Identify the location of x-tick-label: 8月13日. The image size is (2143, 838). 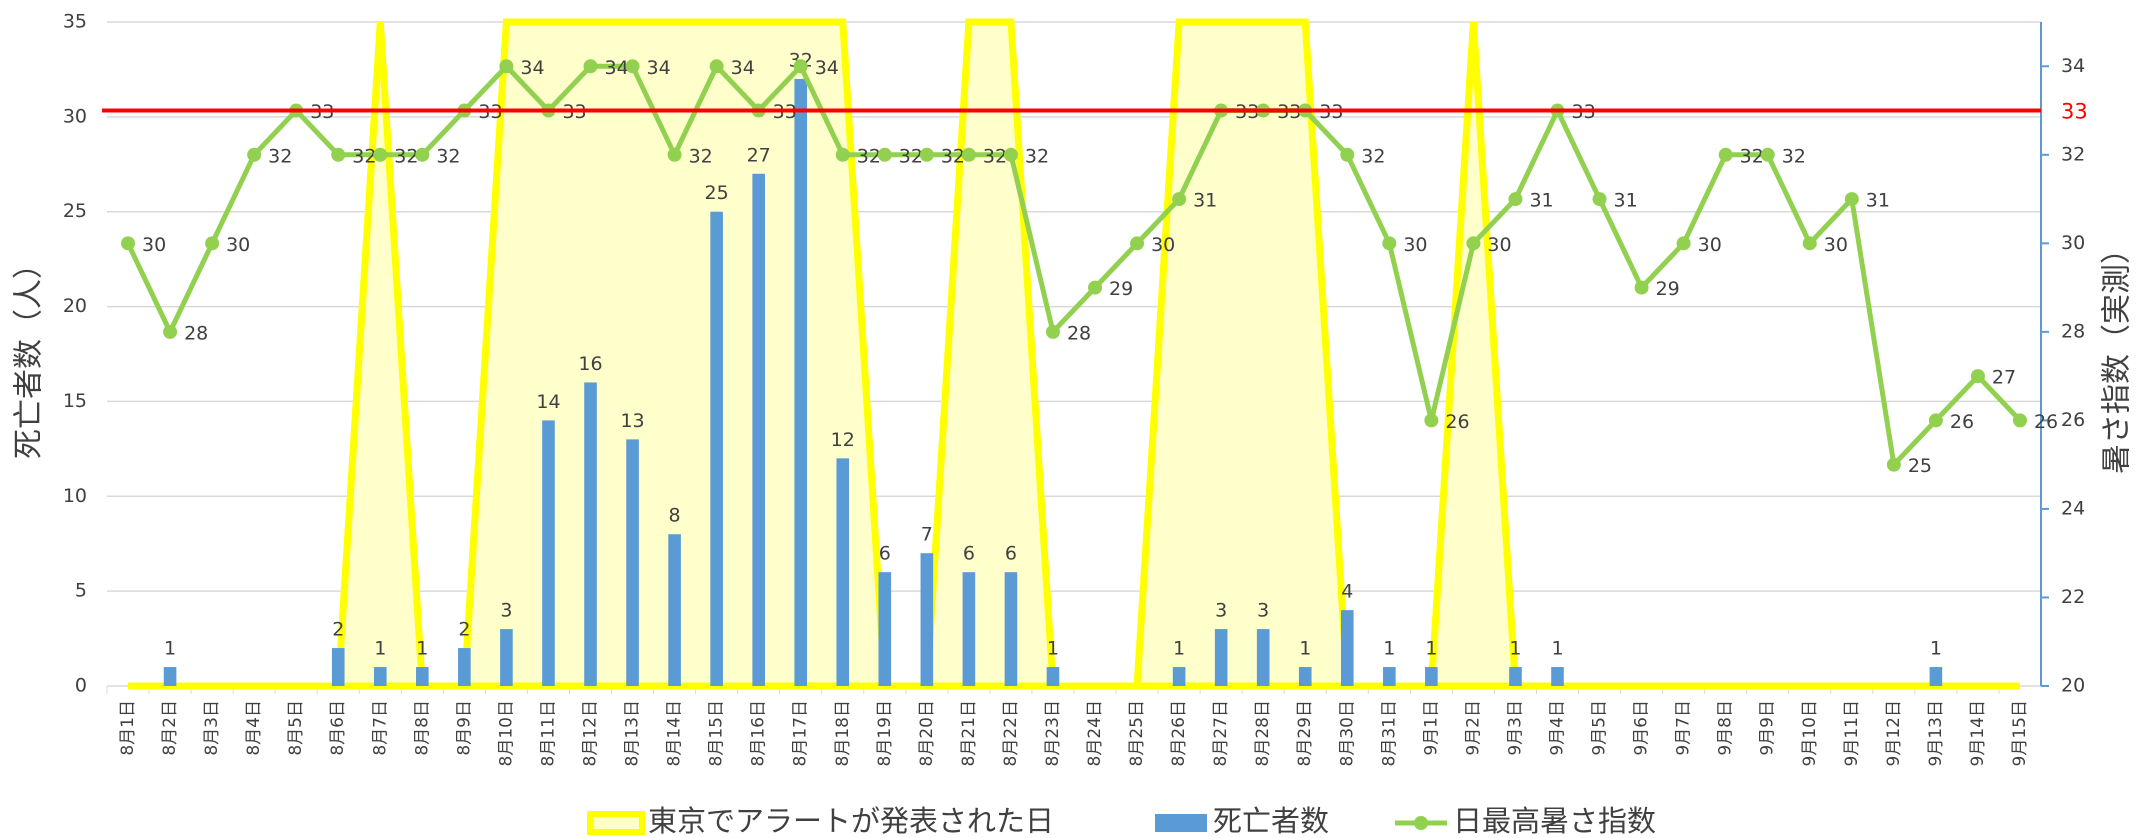
(633, 733).